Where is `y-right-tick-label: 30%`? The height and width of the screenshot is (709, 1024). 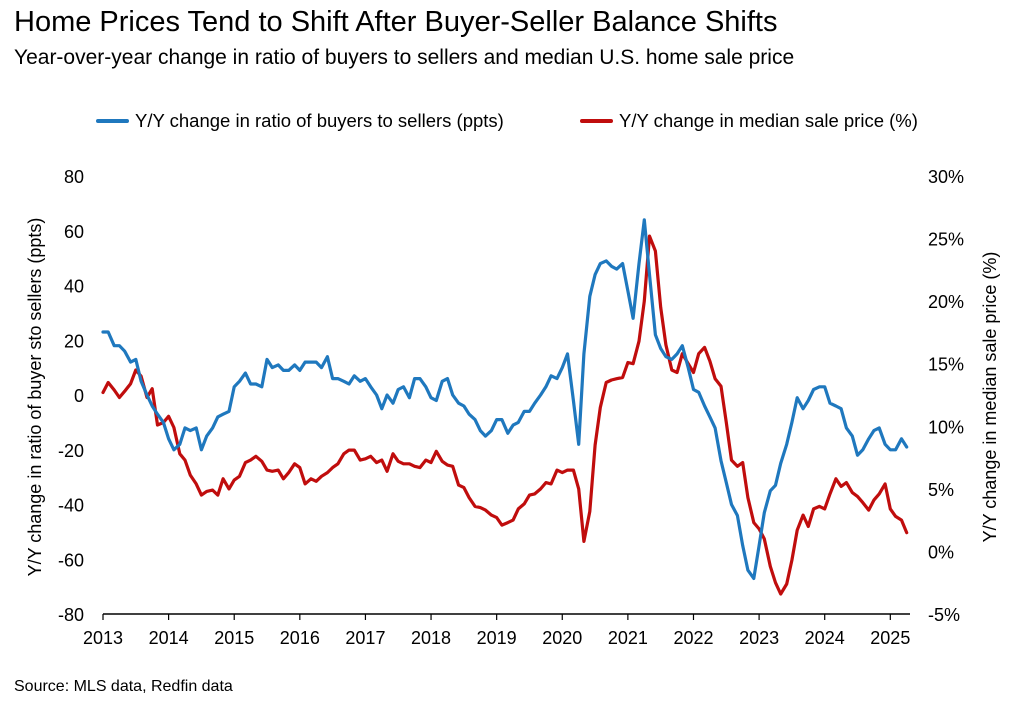
y-right-tick-label: 30% is located at coordinates (946, 177).